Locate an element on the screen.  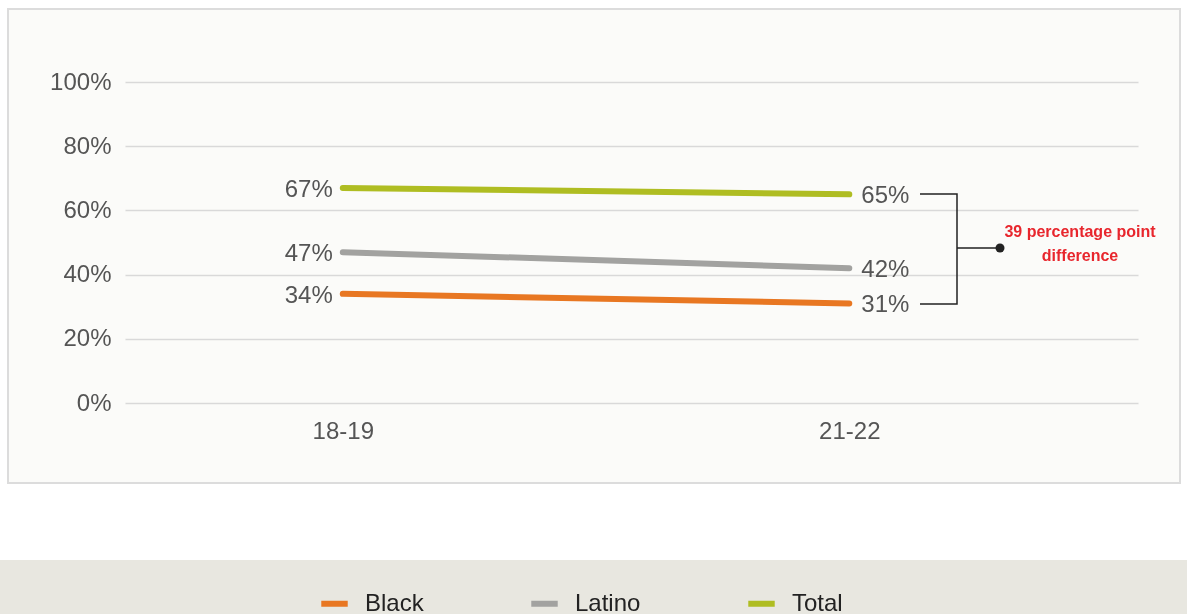
y-tick-label: 100% is located at coordinates (81, 81).